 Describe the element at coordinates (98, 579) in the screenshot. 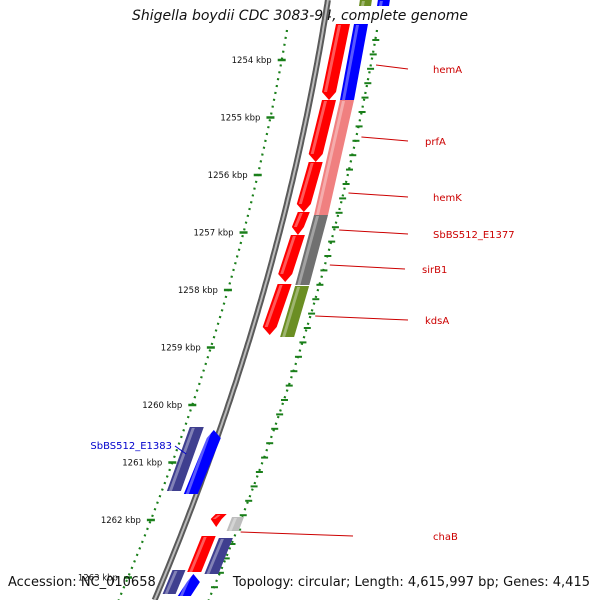

I see `kbp-tick-label: 1263 kbp` at that location.